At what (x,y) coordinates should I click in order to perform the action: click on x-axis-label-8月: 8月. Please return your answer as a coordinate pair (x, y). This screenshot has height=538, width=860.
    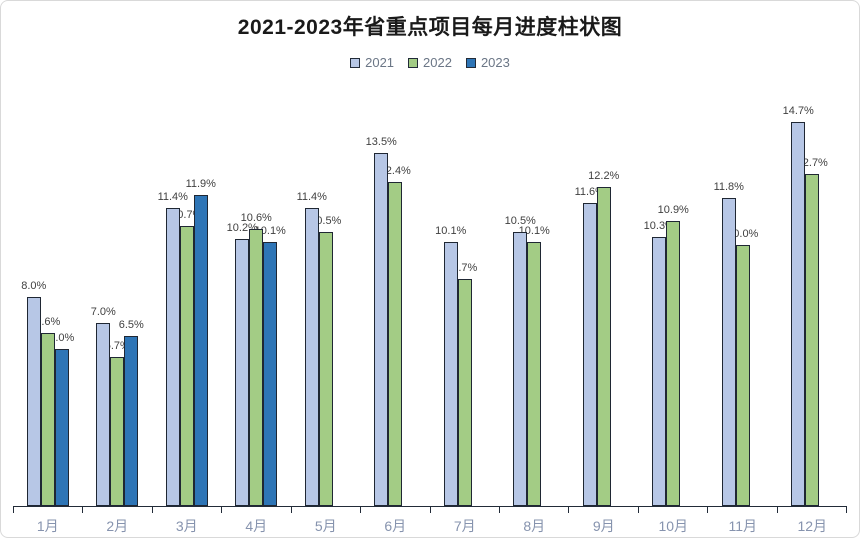
    Looking at the image, I should click on (534, 526).